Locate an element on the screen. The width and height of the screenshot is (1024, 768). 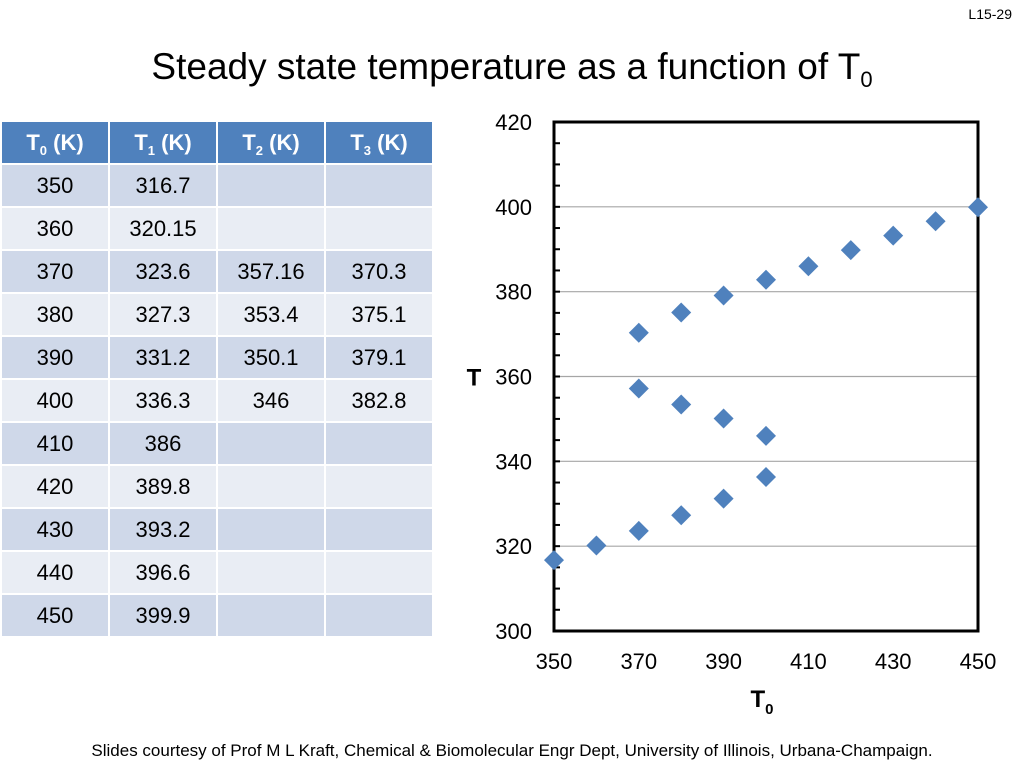
x-tick-label: 410 is located at coordinates (808, 661).